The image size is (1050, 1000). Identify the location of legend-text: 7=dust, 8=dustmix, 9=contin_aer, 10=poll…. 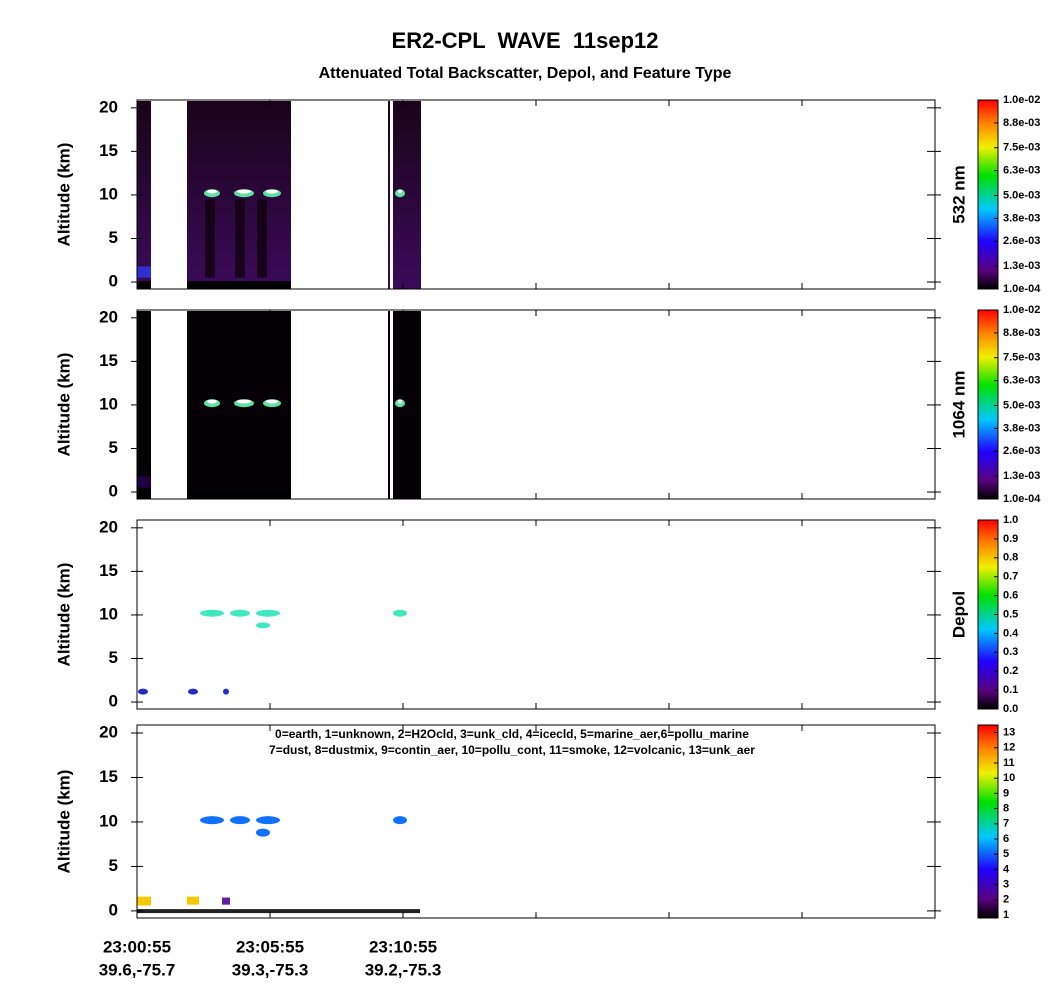
(512, 750).